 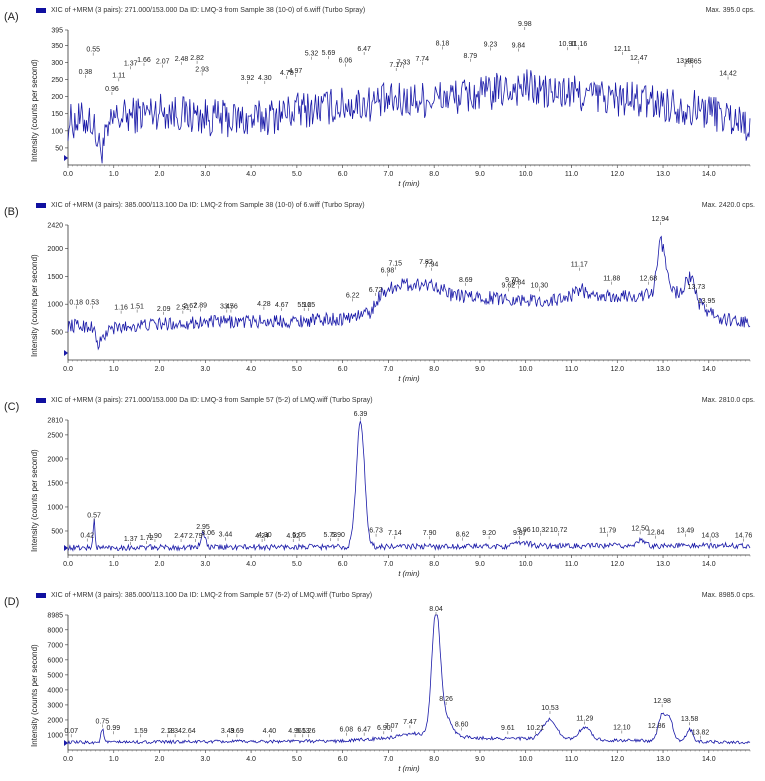 What do you see at coordinates (509, 285) in the screenshot?
I see `peak-label: 9.62` at bounding box center [509, 285].